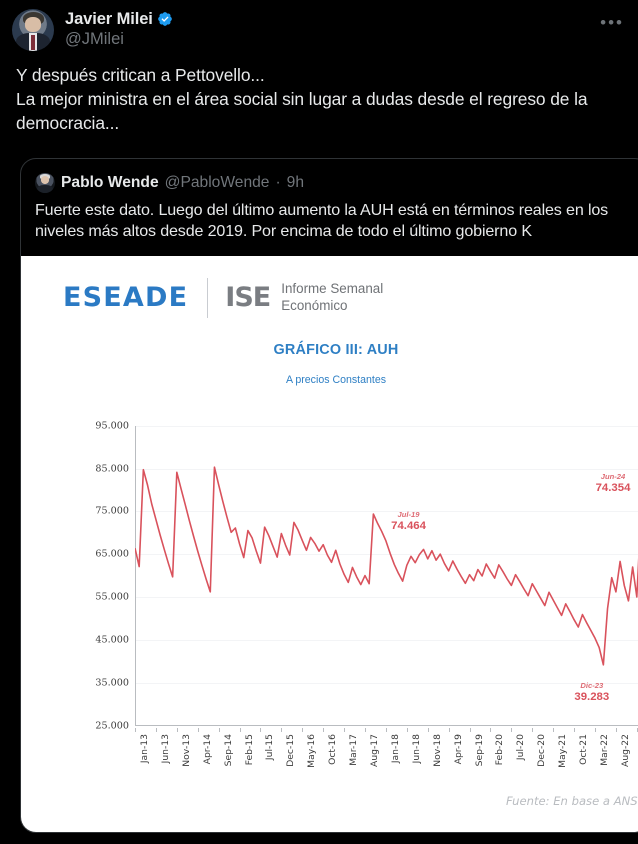 The width and height of the screenshot is (638, 844). I want to click on annotation-date: Jul-19, so click(408, 514).